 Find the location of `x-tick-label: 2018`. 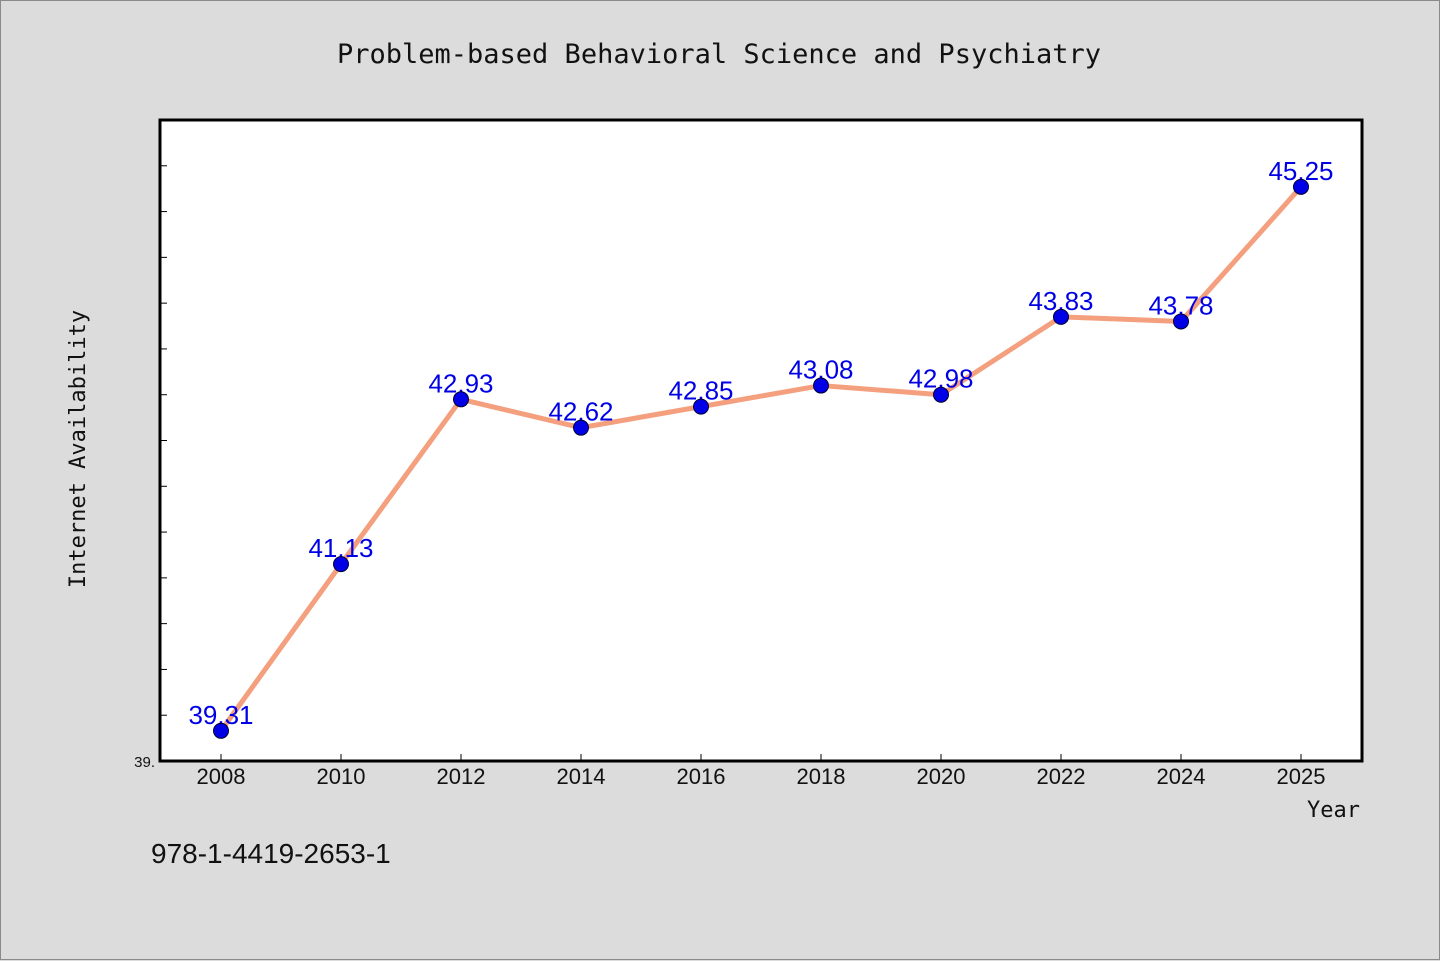

x-tick-label: 2018 is located at coordinates (821, 776).